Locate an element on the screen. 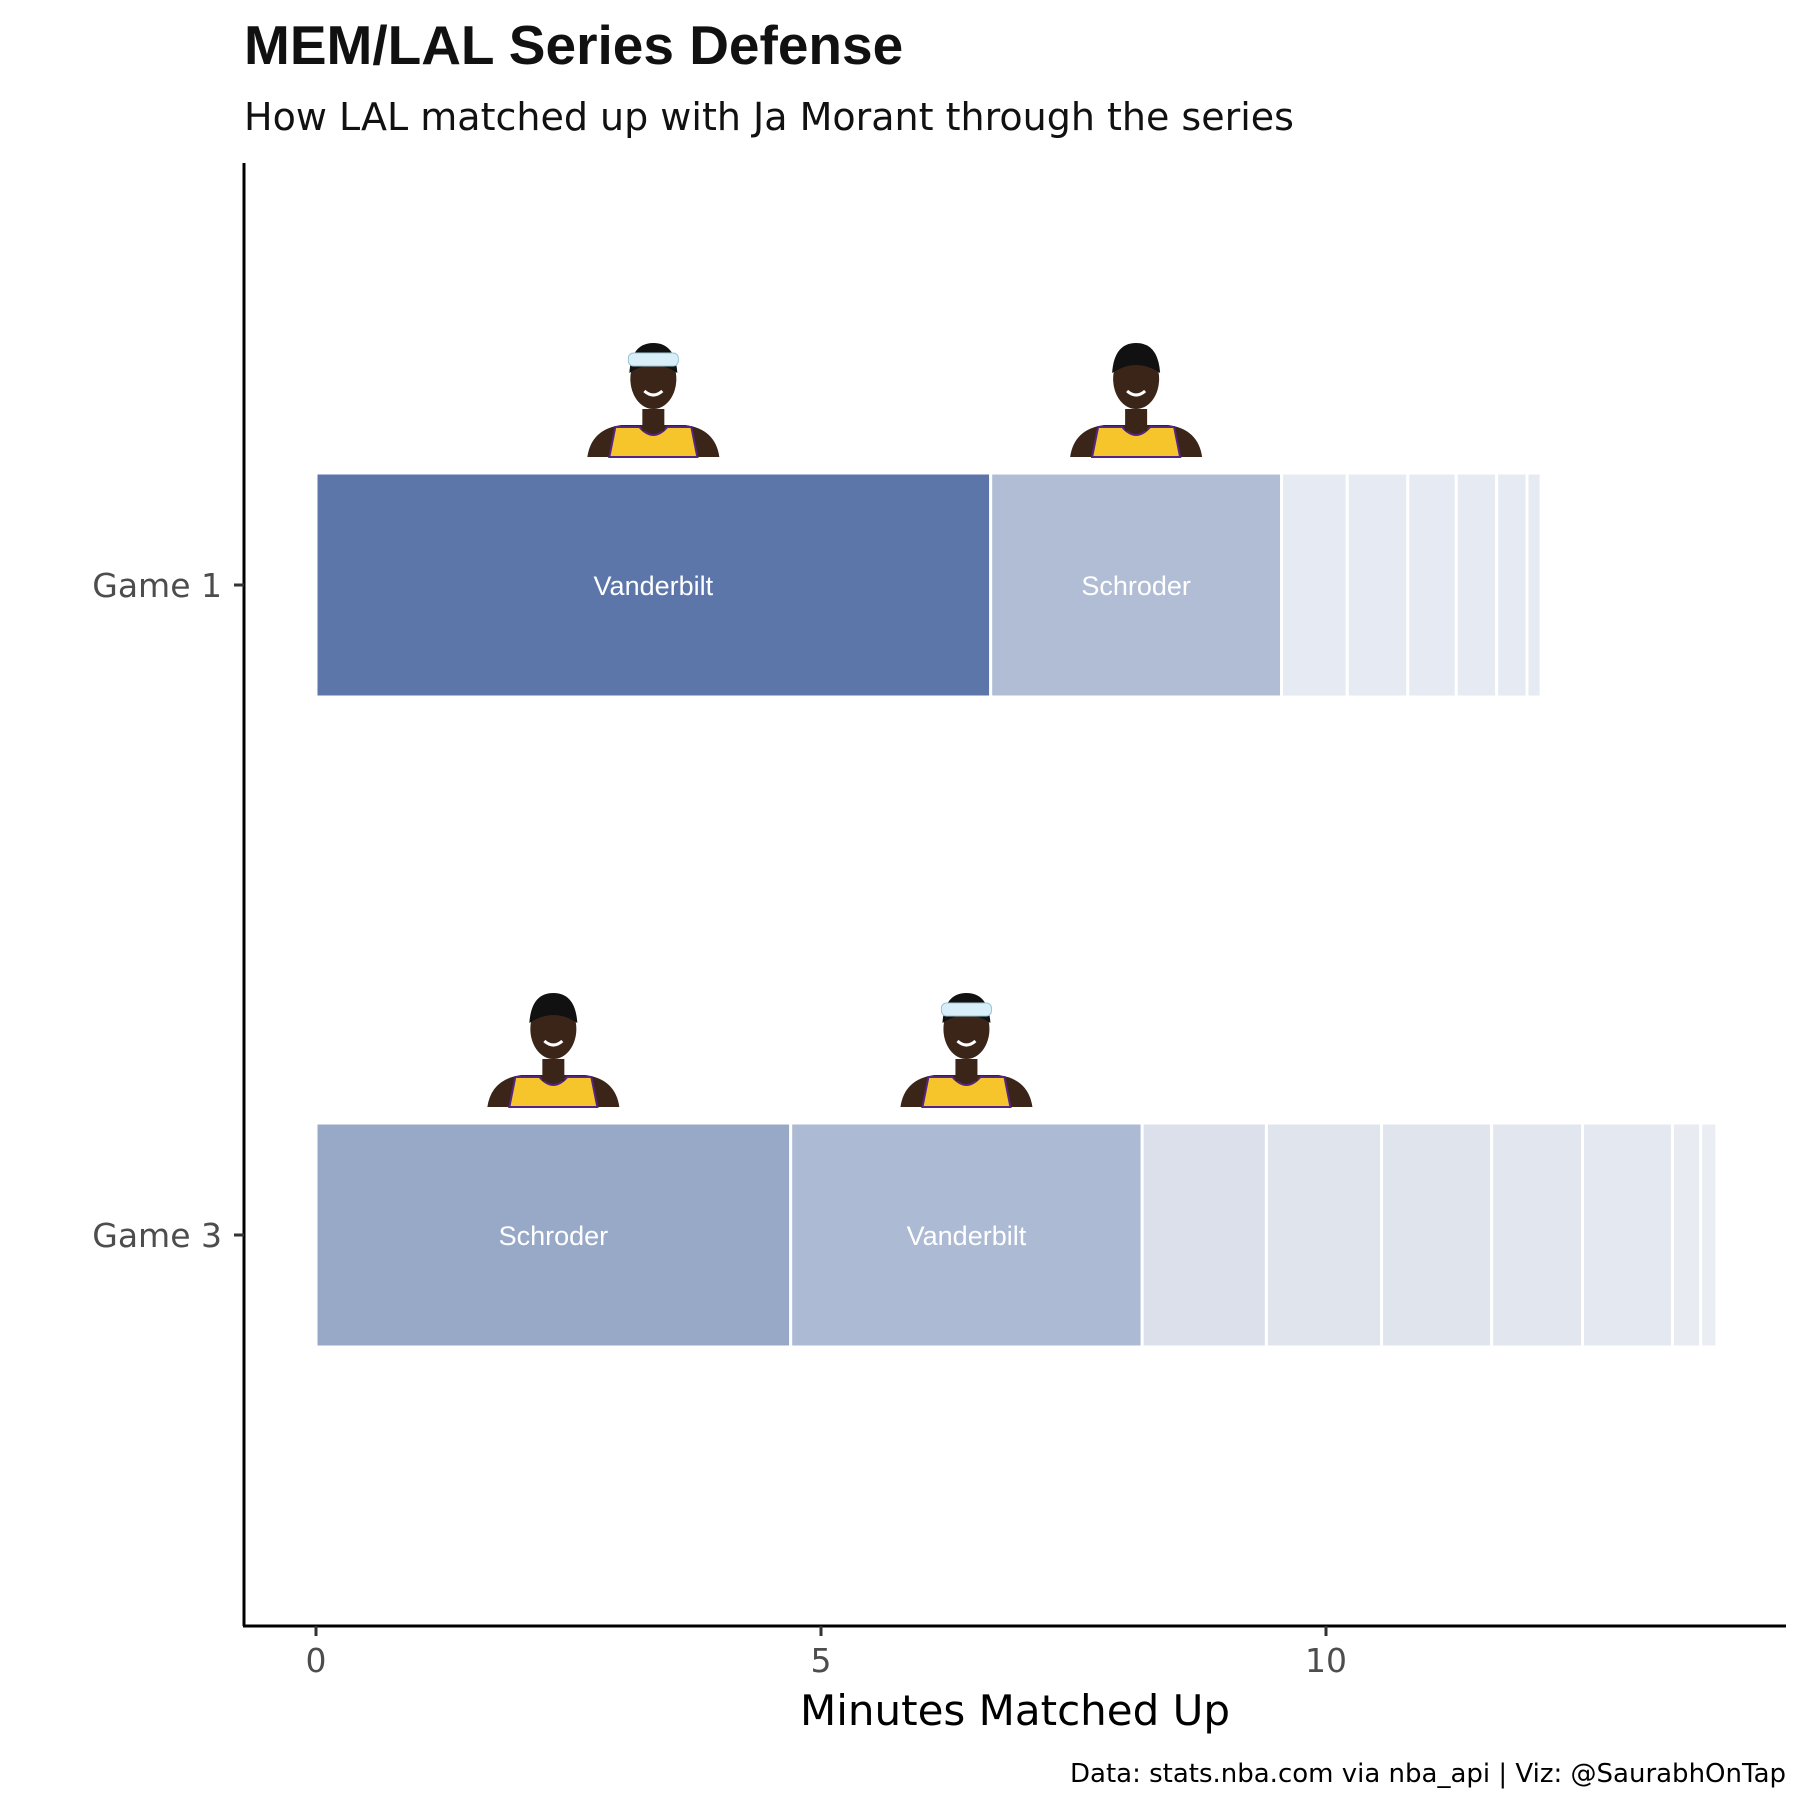 The height and width of the screenshot is (1800, 1800). bar-group-game-1: Vanderbilt Schroder is located at coordinates (928, 585).